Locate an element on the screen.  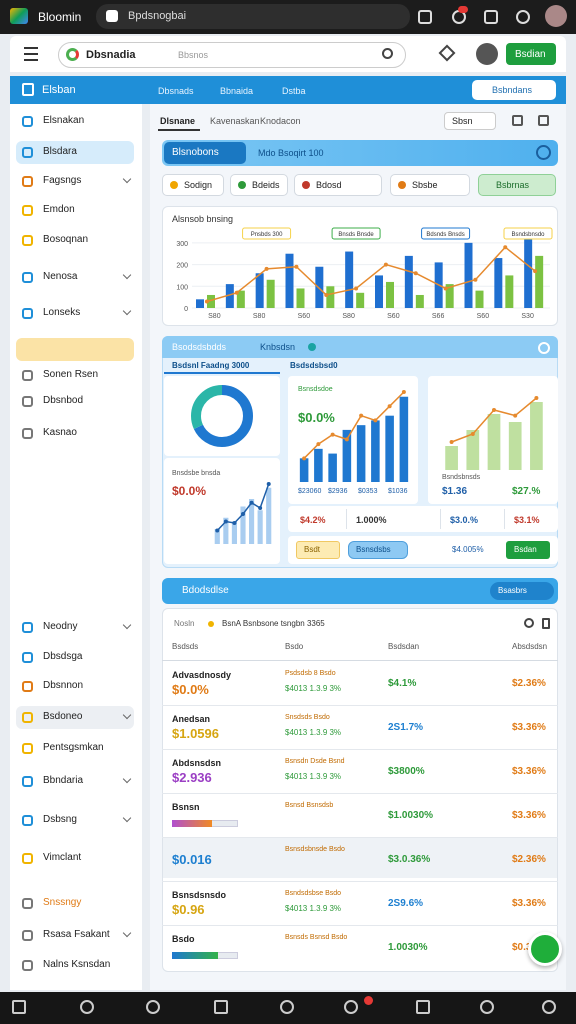
refresh-icon is located at coordinates (529, 623).